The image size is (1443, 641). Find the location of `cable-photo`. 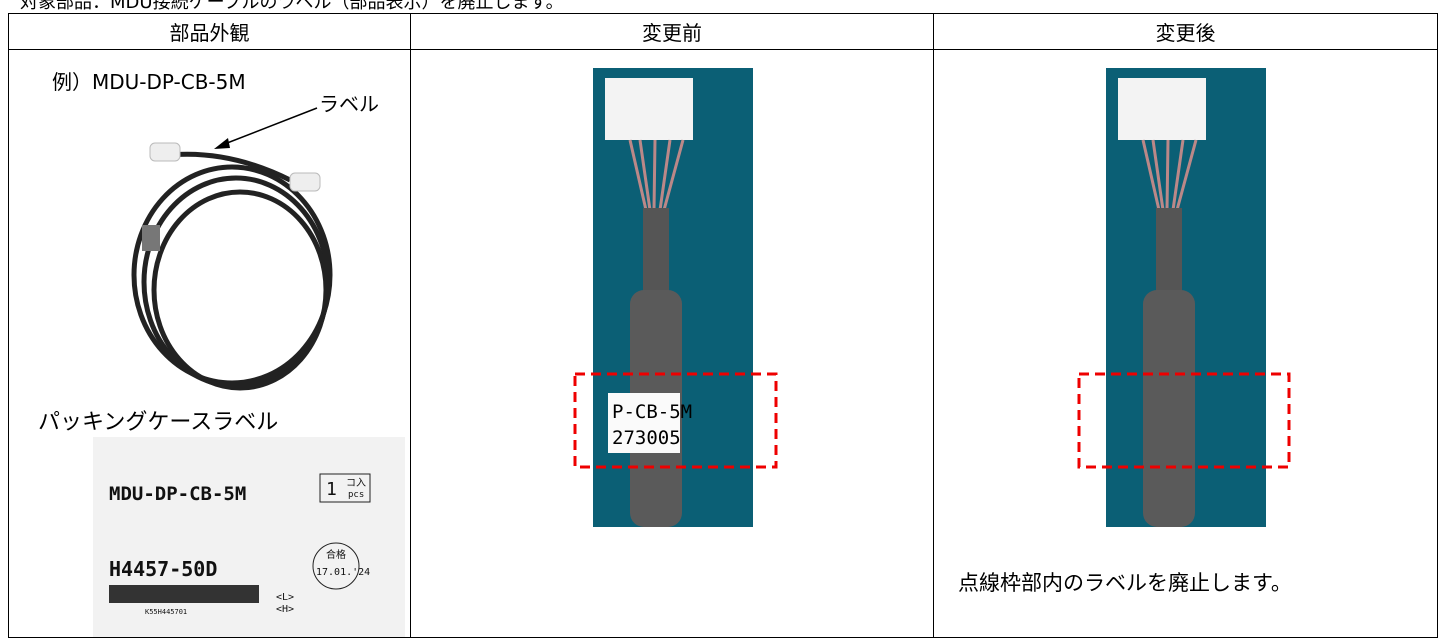

cable-photo is located at coordinates (232, 271).